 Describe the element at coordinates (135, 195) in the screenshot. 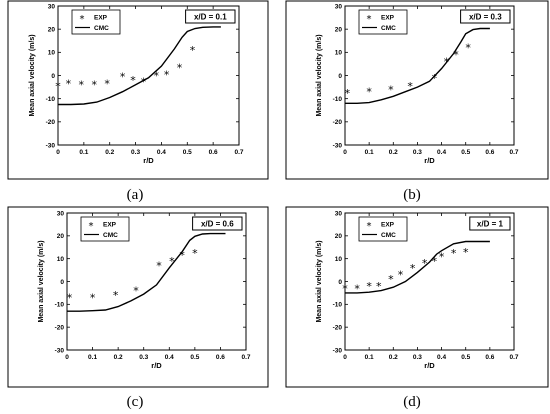

I see `panel-caption: (a)` at that location.